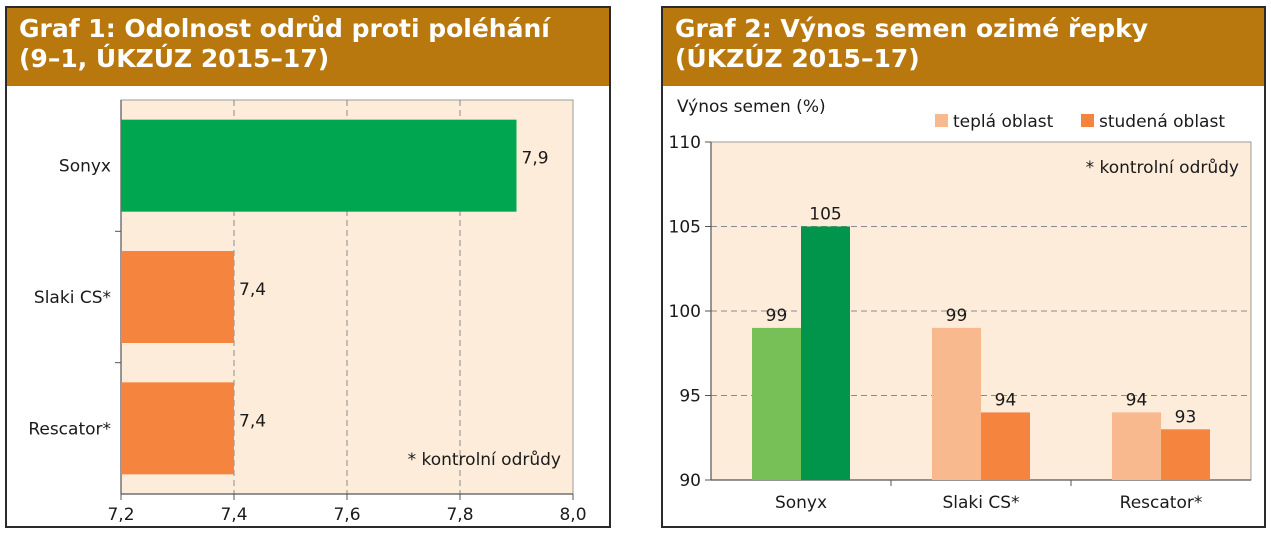 This screenshot has height=535, width=1271. I want to click on y-tick-label: 110, so click(685, 143).